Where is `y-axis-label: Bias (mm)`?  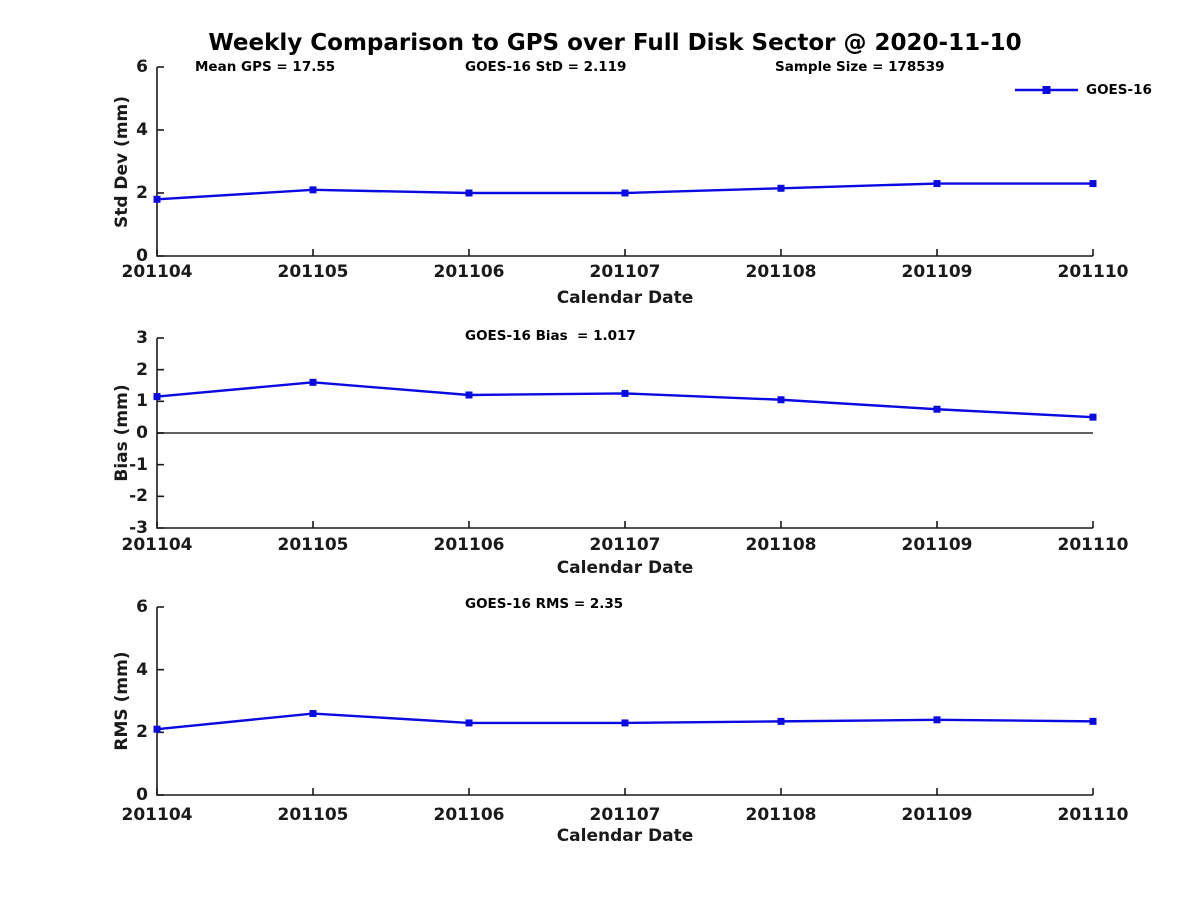 y-axis-label: Bias (mm) is located at coordinates (122, 433).